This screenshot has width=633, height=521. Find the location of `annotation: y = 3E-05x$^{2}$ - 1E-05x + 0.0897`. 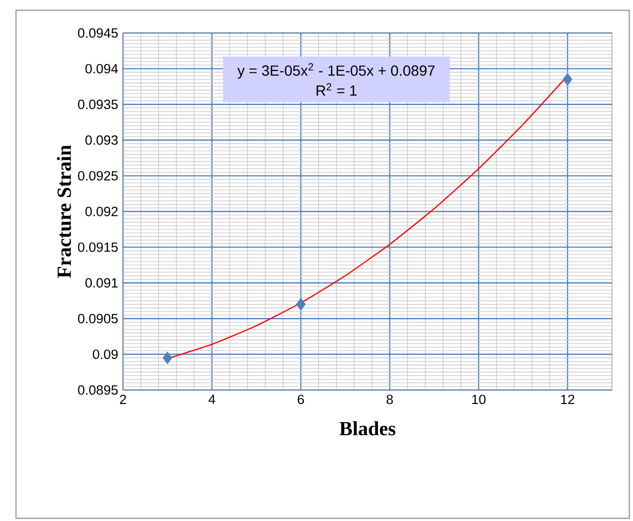

annotation: y = 3E-05x$^{2}$ - 1E-05x + 0.0897 is located at coordinates (336, 71).